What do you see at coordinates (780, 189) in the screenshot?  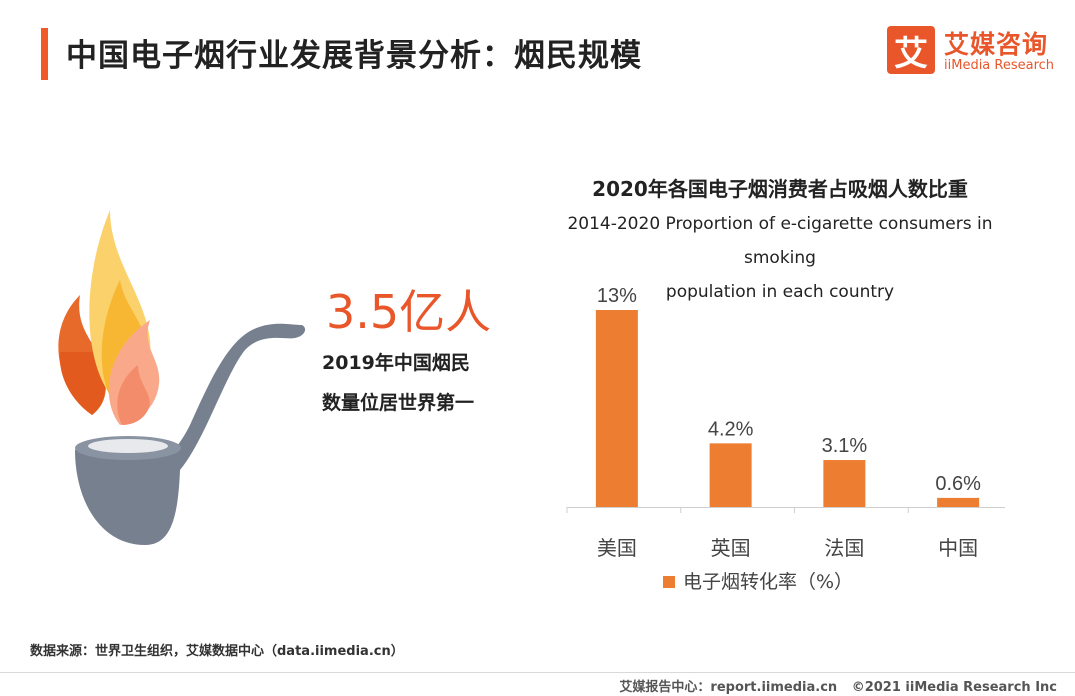 I see `chart-title: 2020年各国电子烟消费者占吸烟人数比重` at bounding box center [780, 189].